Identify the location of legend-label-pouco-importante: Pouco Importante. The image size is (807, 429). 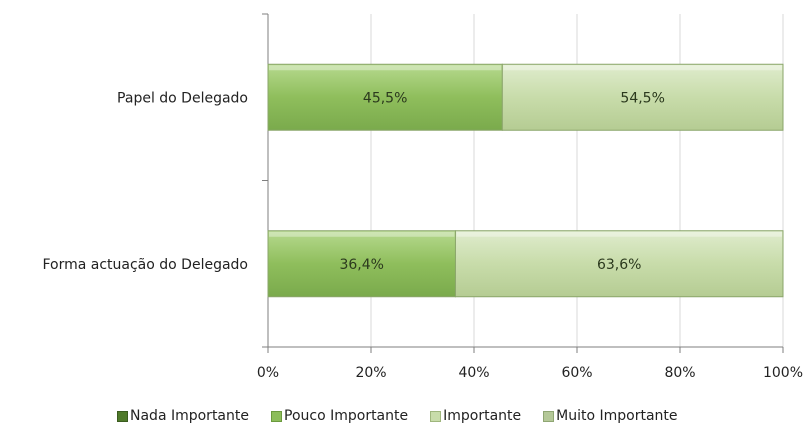
(346, 416).